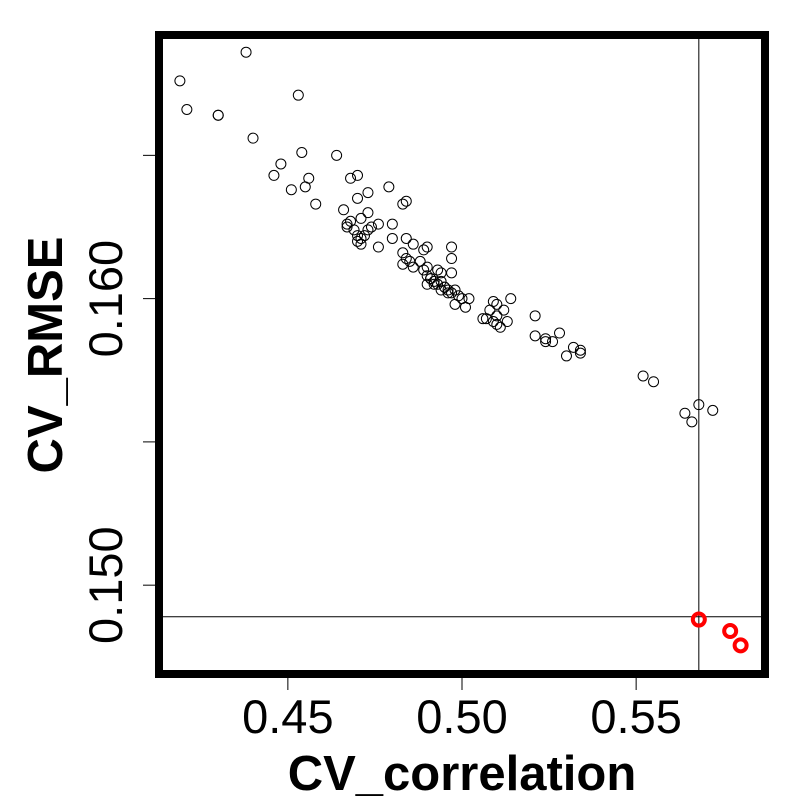  Describe the element at coordinates (105, 585) in the screenshot. I see `y-tick-label: 0.150` at that location.